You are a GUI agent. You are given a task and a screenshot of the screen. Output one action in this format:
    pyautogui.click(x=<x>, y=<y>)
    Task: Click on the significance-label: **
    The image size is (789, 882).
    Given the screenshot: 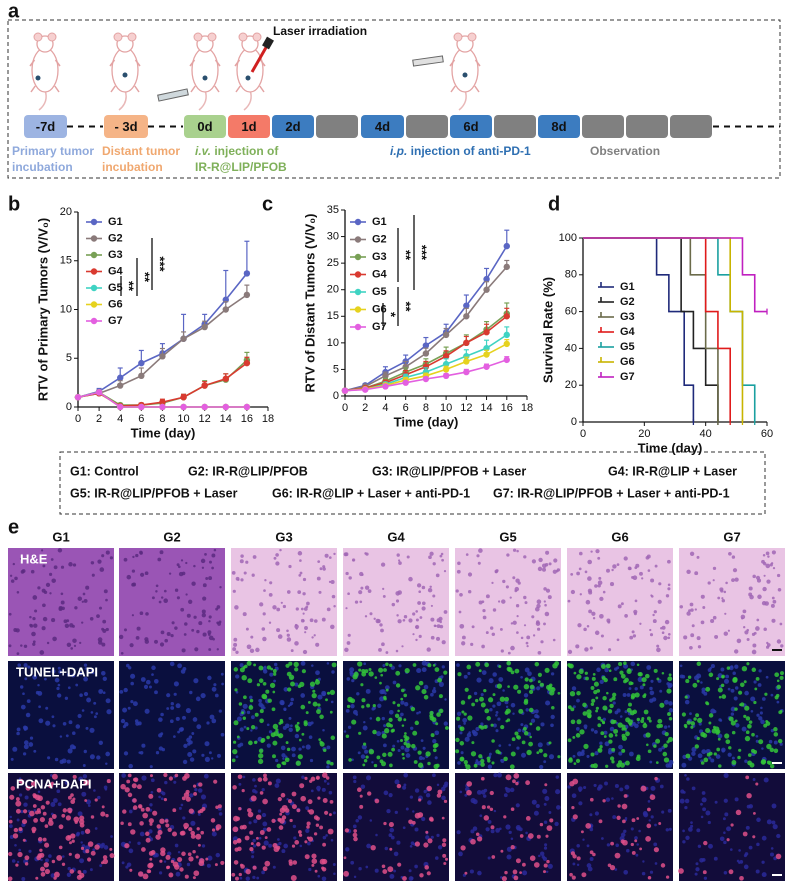 What is the action you would take?
    pyautogui.click(x=406, y=306)
    